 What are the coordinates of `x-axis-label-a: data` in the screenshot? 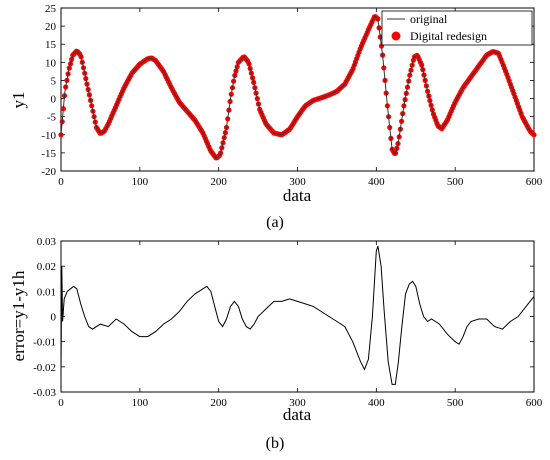 It's located at (297, 195).